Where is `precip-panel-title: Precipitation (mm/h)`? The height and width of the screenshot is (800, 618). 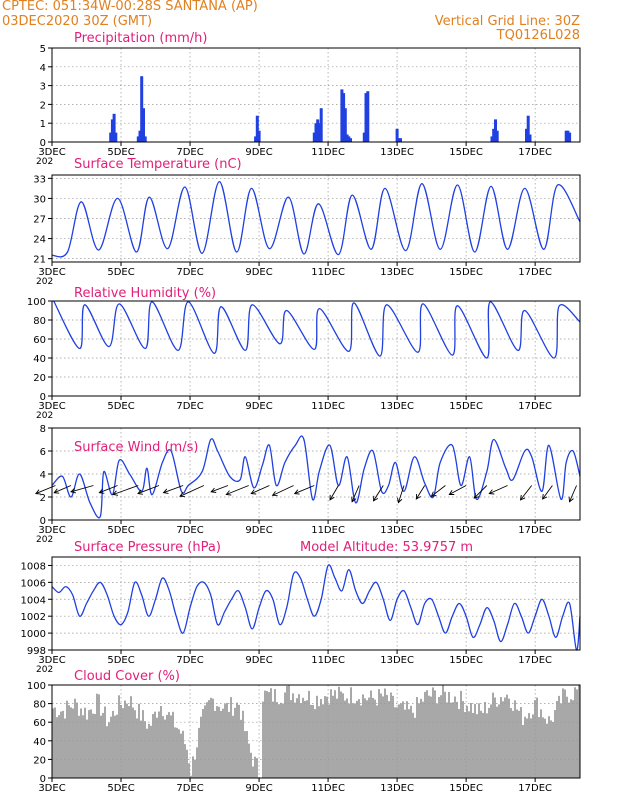
precip-panel-title: Precipitation (mm/h) is located at coordinates (140, 38).